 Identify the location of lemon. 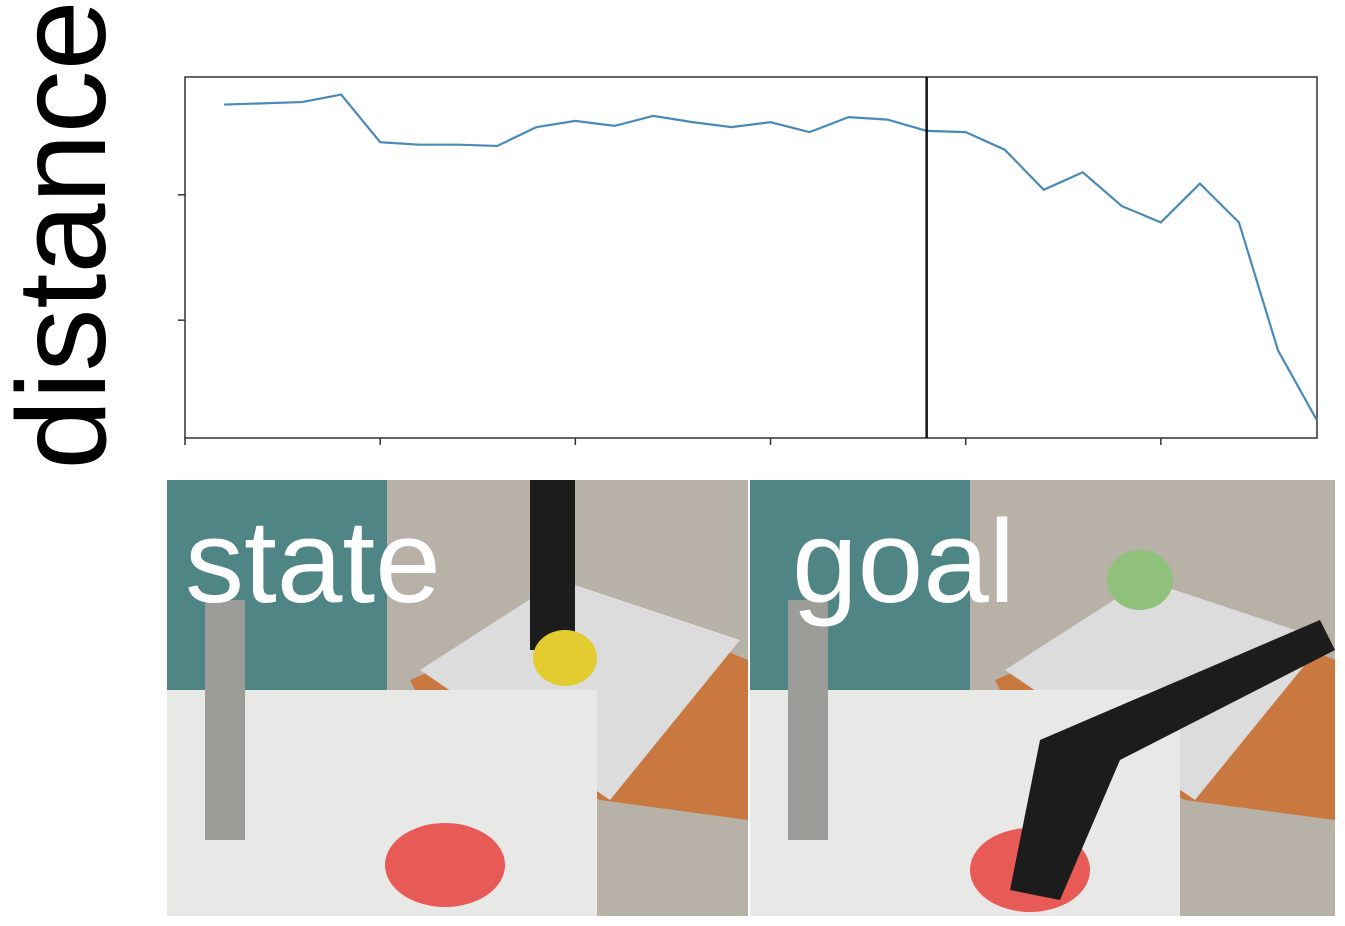
(565, 658).